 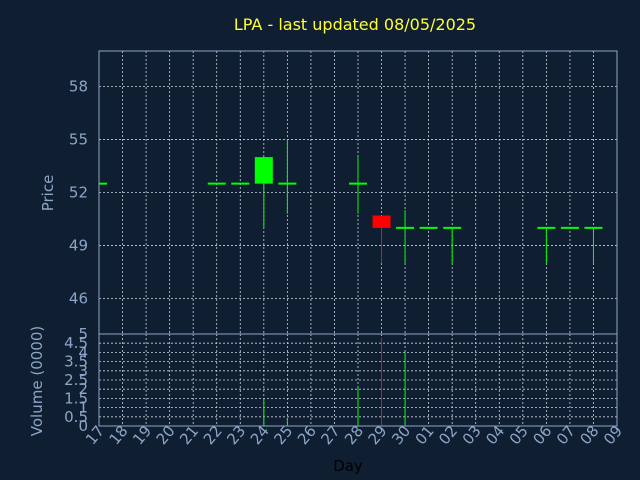 I want to click on volume-tick-label: 0, so click(x=83, y=426).